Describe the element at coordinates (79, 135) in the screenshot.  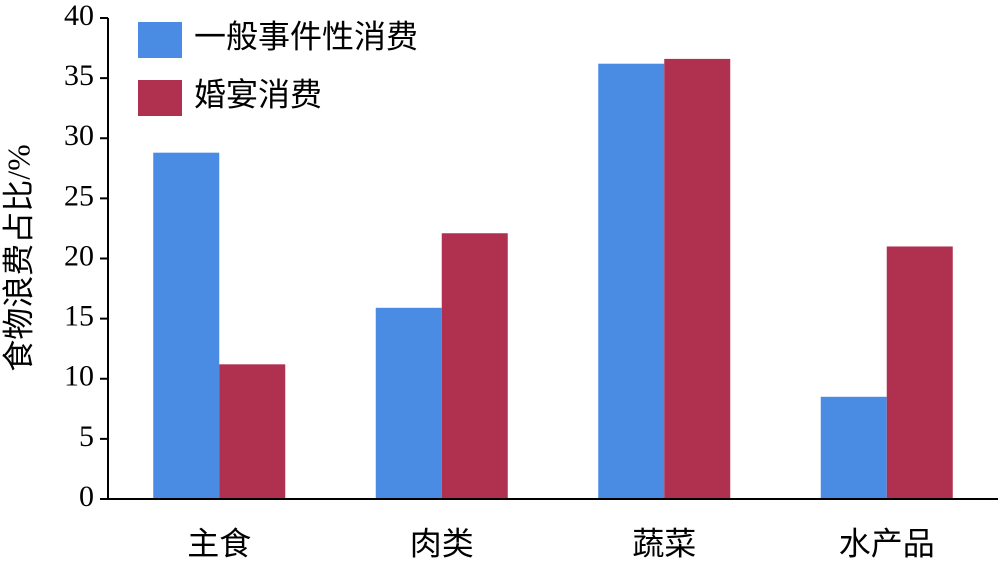
I see `y-tick-label: 30` at that location.